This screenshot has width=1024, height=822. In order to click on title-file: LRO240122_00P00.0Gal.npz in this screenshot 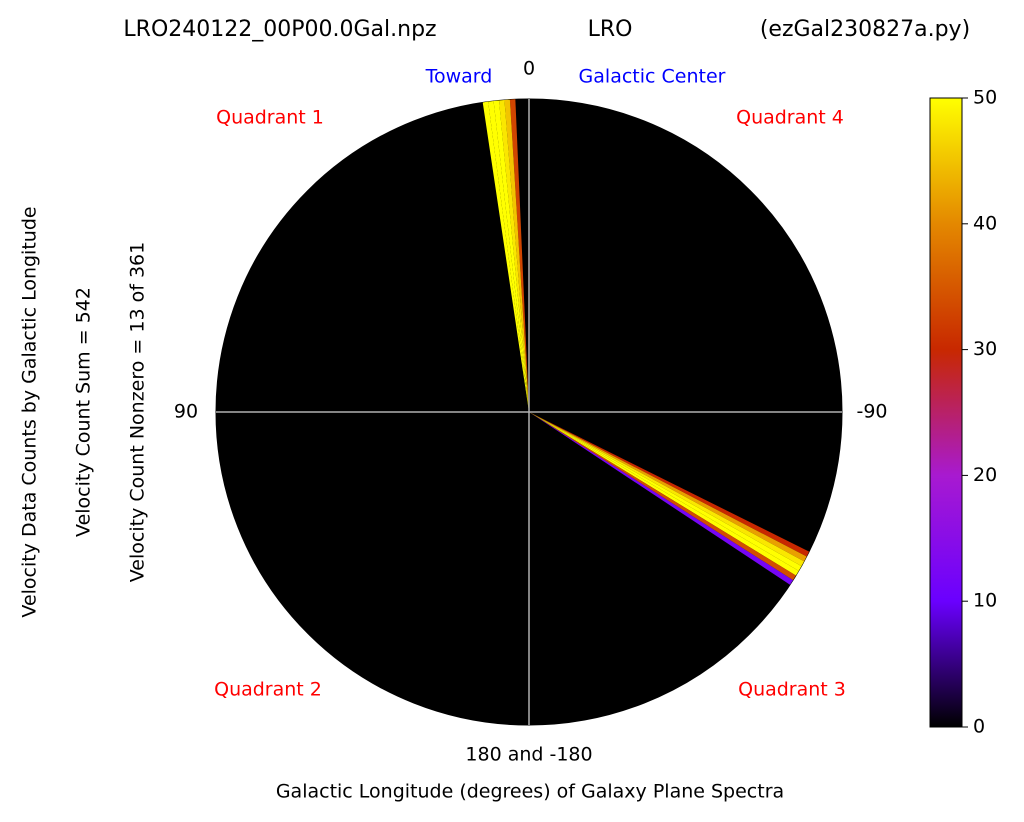, I will do `click(279, 29)`.